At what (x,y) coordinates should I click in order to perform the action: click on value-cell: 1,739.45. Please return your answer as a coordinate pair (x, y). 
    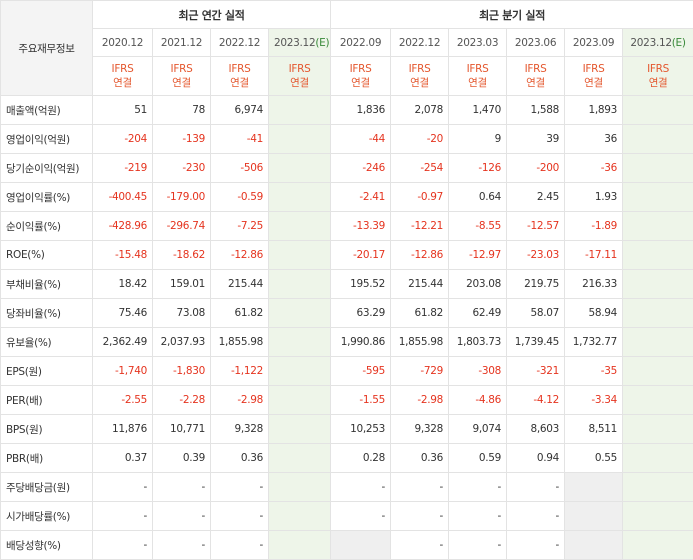
    Looking at the image, I should click on (536, 342).